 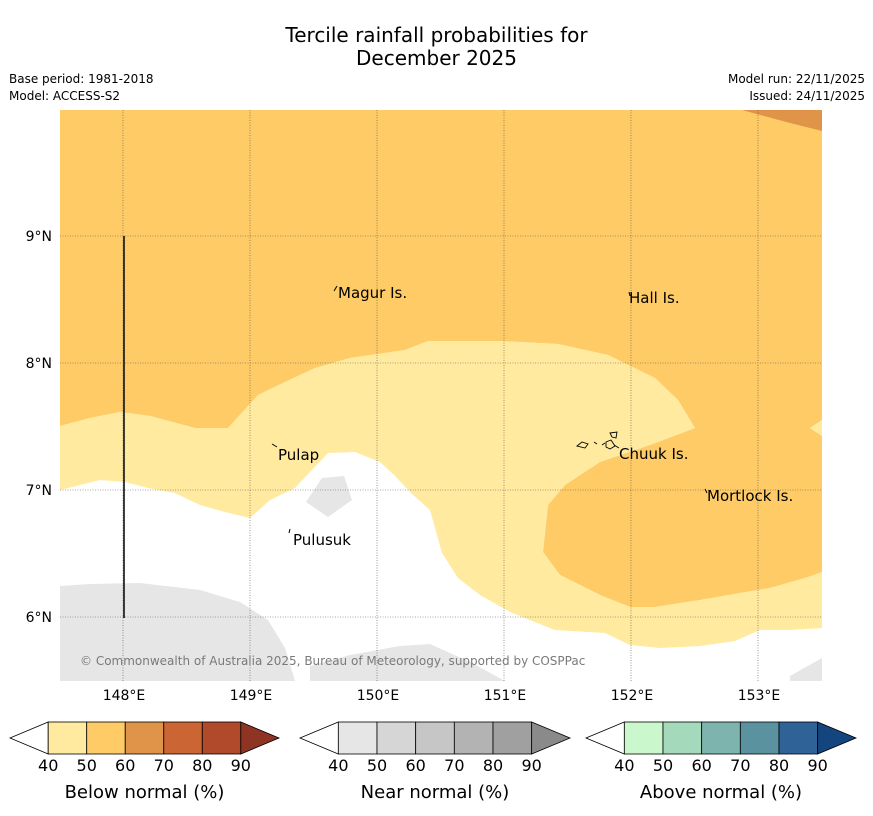 I want to click on magur-island-marker, so click(x=335, y=288).